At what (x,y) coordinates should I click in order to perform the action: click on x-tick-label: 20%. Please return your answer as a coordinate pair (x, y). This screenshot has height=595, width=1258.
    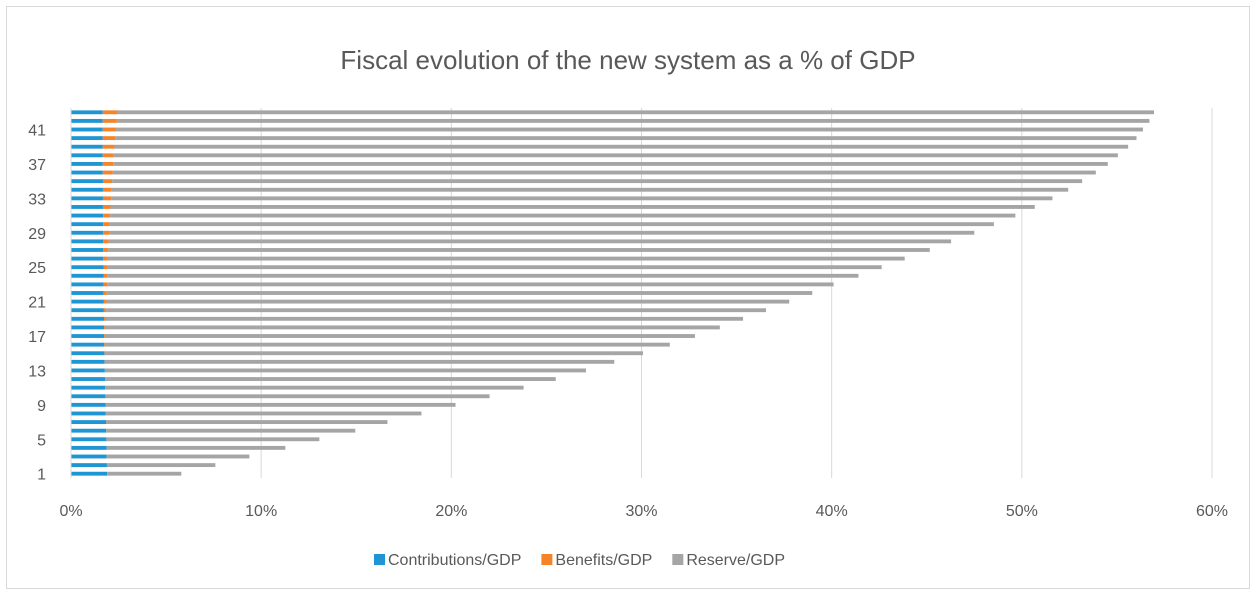
    Looking at the image, I should click on (451, 511).